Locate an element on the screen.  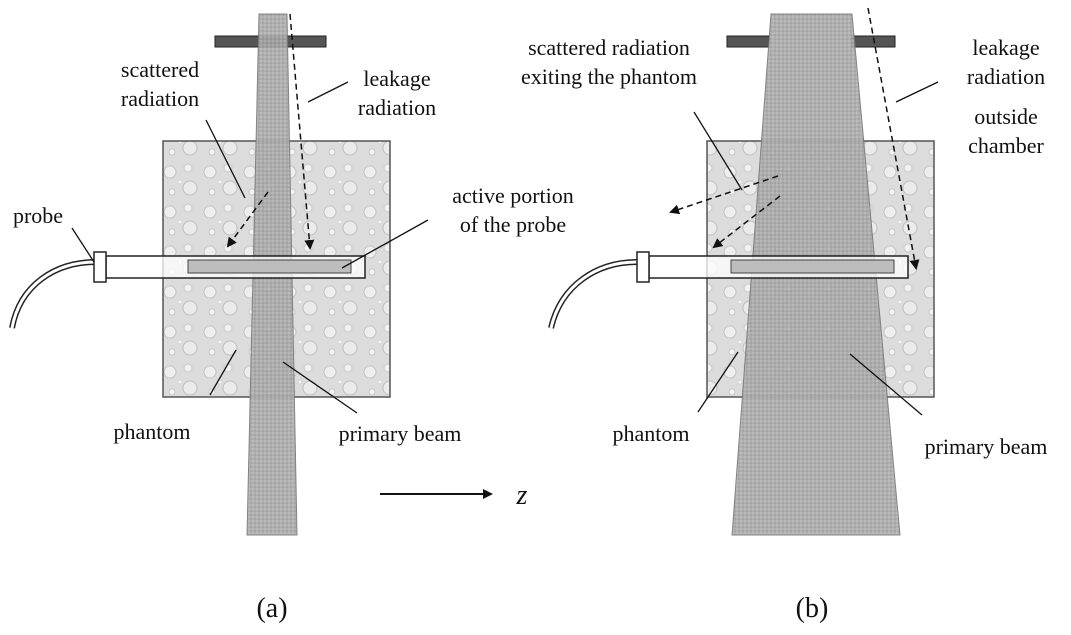
caption-b: (b) is located at coordinates (812, 608).